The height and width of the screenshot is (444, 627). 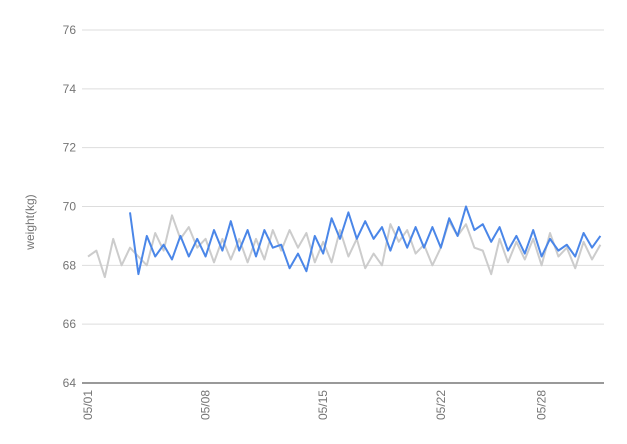 I want to click on y-tick-label: 70, so click(x=70, y=207).